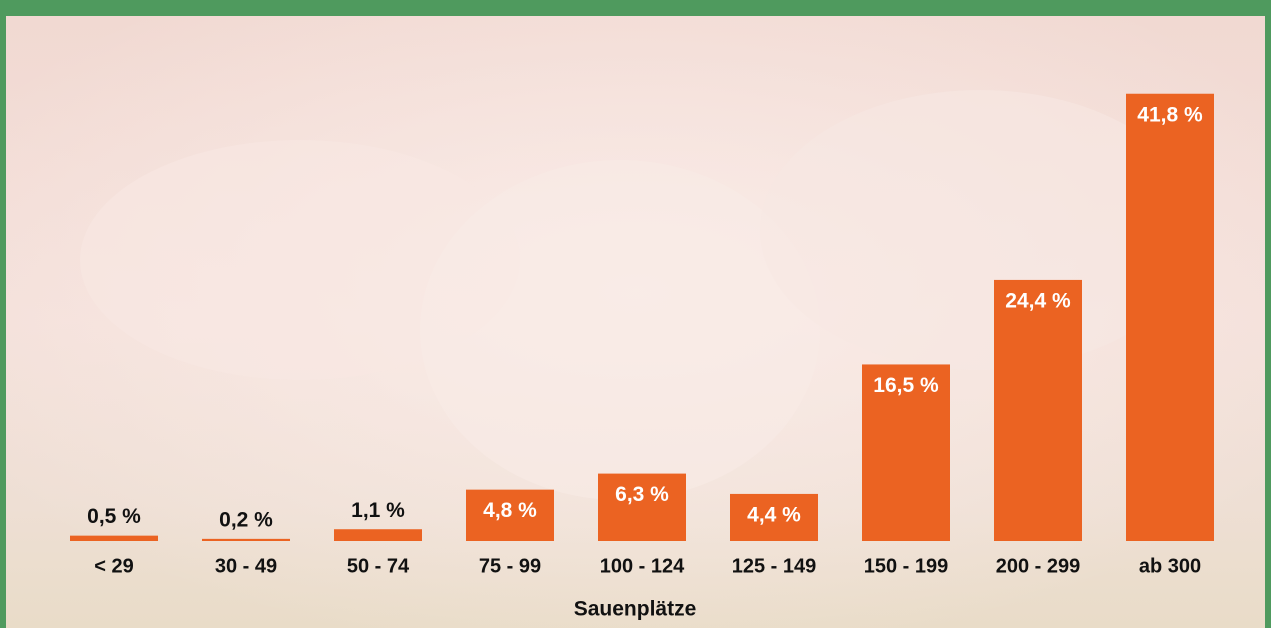 This screenshot has width=1271, height=628. Describe the element at coordinates (510, 510) in the screenshot. I see `data-label: 4,8 %` at that location.